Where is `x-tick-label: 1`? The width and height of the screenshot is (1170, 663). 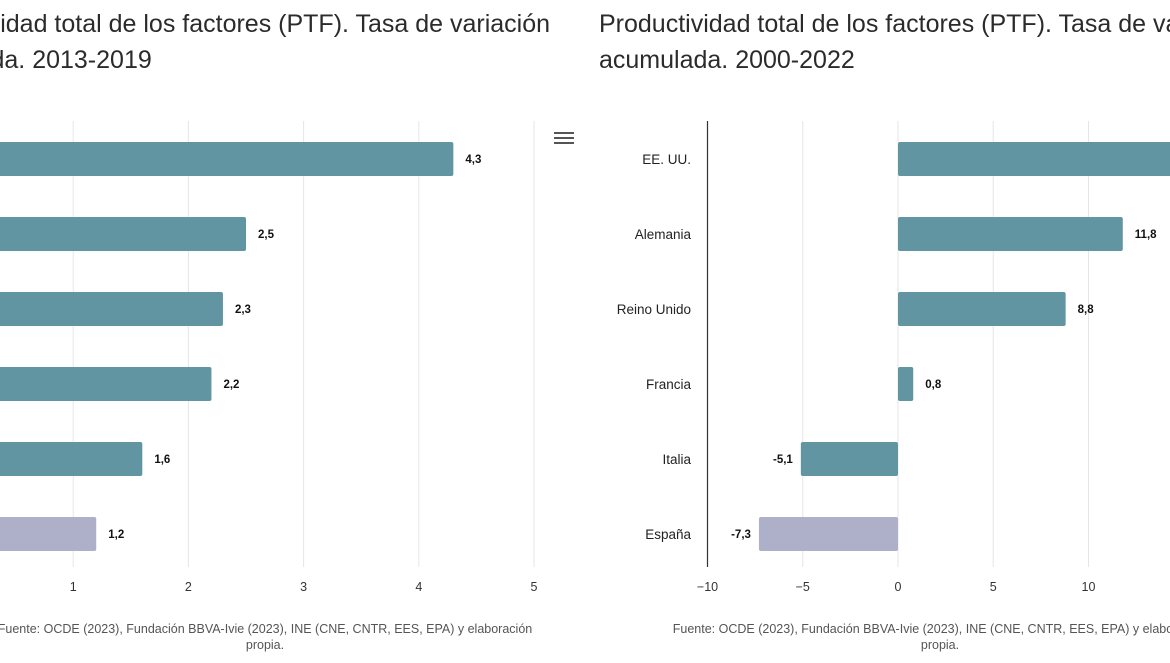
x-tick-label: 1 is located at coordinates (73, 587).